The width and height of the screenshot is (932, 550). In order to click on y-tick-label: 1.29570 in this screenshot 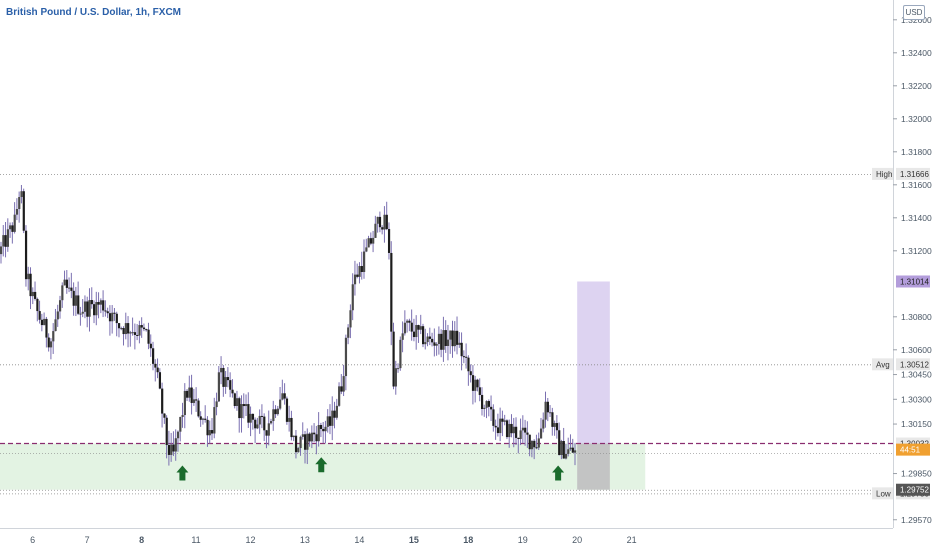, I will do `click(916, 520)`.